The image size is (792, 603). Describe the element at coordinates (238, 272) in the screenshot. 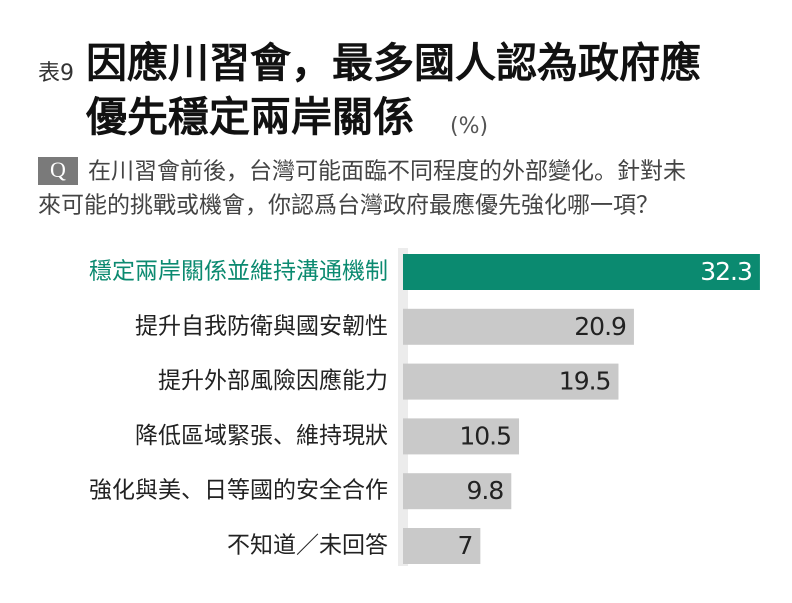

I see `category-label: 穩定兩岸關係並維持溝通機制` at that location.